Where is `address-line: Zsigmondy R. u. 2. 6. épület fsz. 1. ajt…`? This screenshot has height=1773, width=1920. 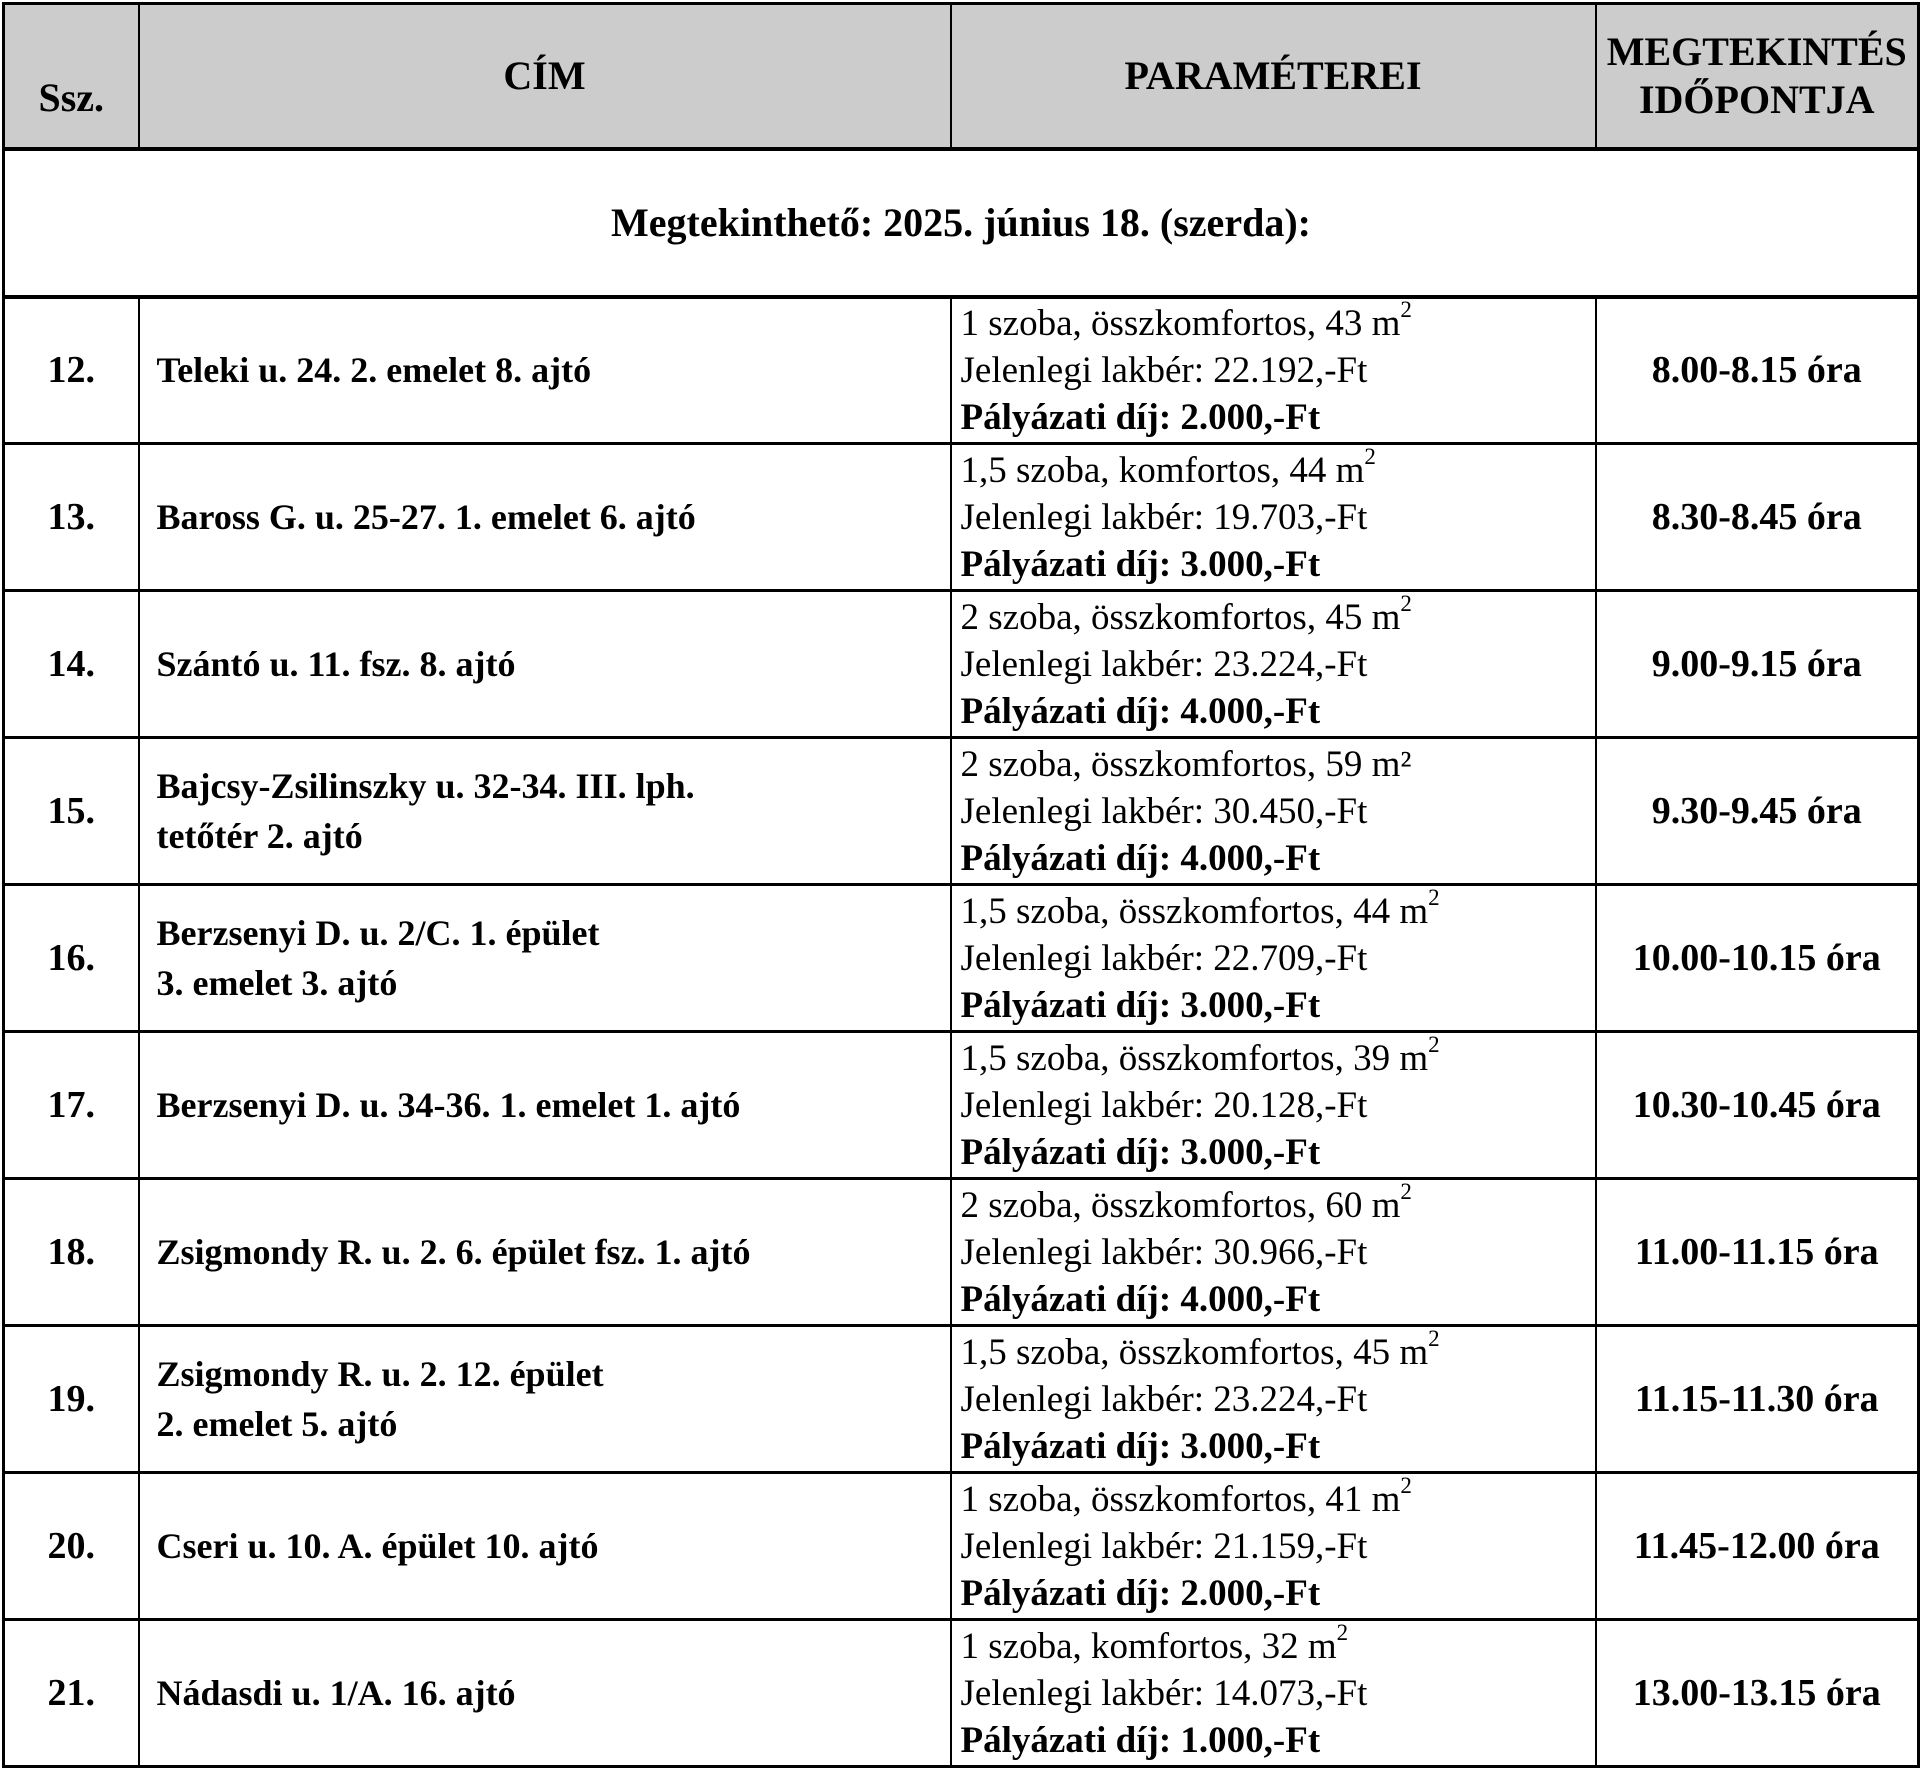 address-line: Zsigmondy R. u. 2. 6. épület fsz. 1. ajt… is located at coordinates (453, 1252).